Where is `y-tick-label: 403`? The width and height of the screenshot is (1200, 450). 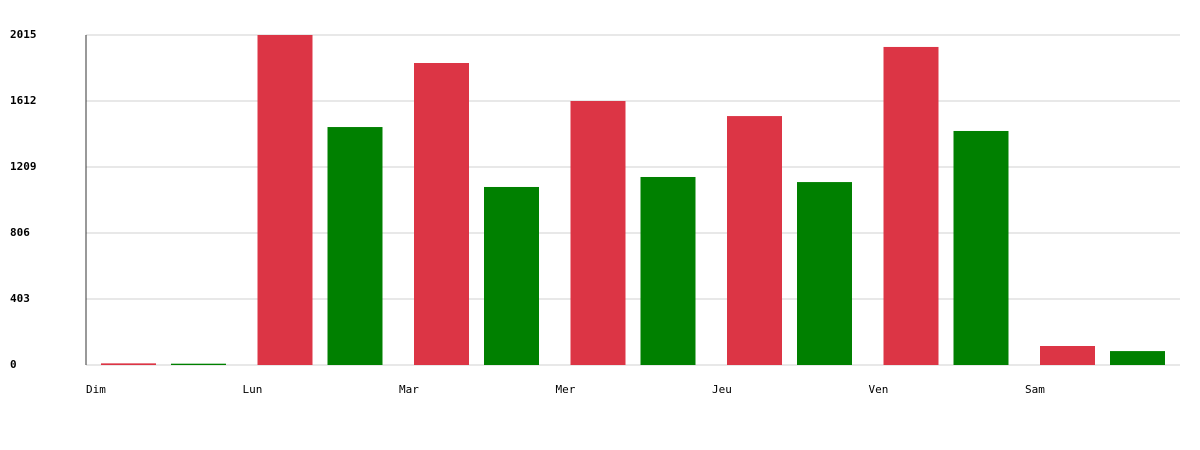
y-tick-label: 403 is located at coordinates (20, 298).